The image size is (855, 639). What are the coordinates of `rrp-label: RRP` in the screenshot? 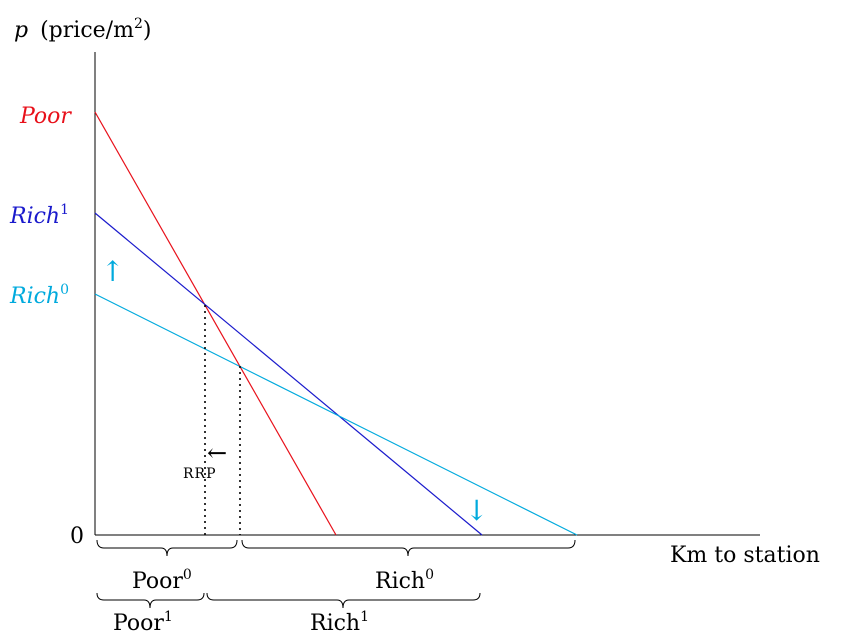 It's located at (200, 474).